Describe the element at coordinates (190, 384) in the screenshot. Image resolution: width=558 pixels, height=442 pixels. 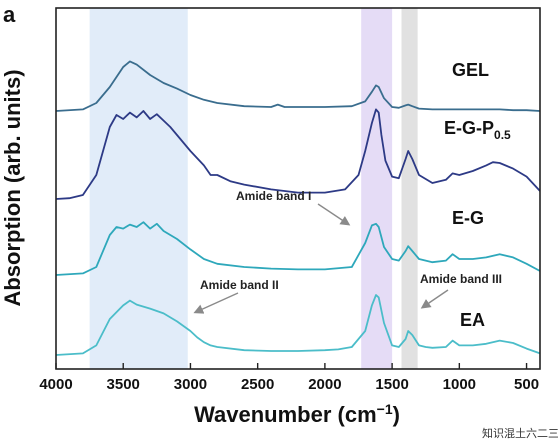
I see `x-tick-label: 3000` at that location.